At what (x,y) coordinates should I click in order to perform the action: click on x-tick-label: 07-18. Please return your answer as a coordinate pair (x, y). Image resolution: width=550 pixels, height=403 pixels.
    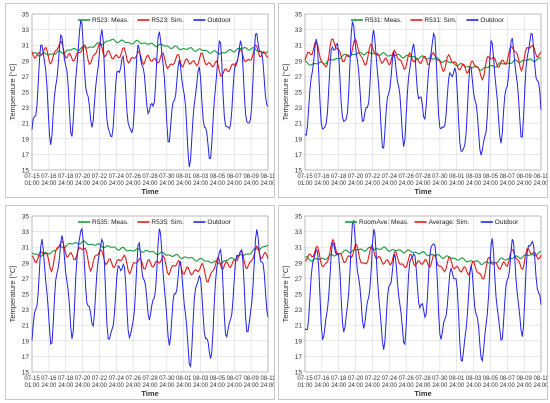
    Looking at the image, I should click on (66, 177).